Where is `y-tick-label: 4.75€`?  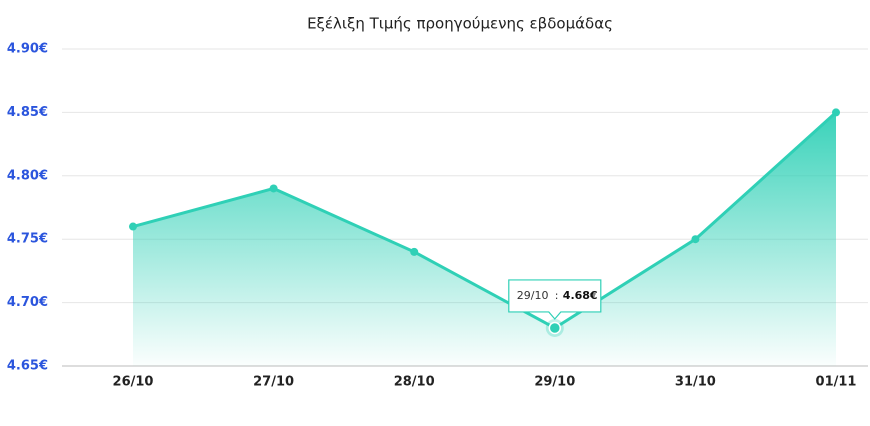
y-tick-label: 4.75€ is located at coordinates (27, 239).